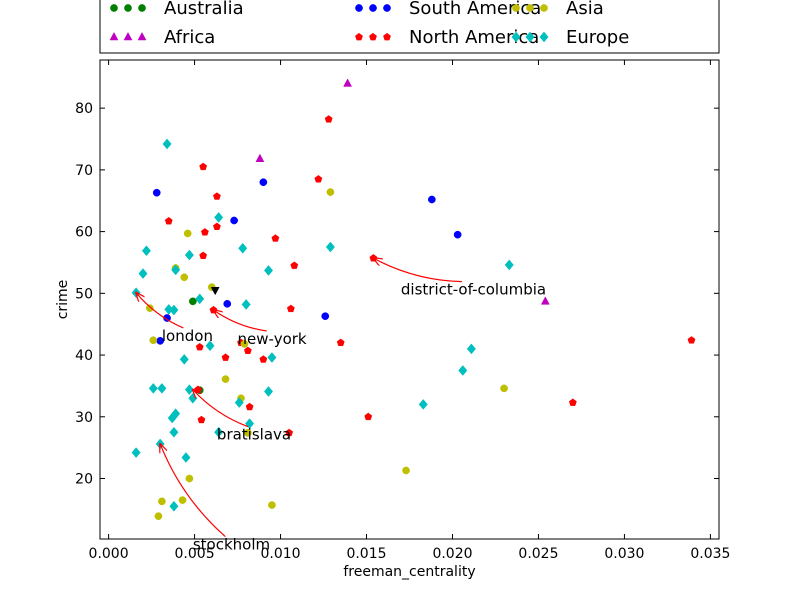  What do you see at coordinates (84, 233) in the screenshot?
I see `y-tick-label: 60` at bounding box center [84, 233].